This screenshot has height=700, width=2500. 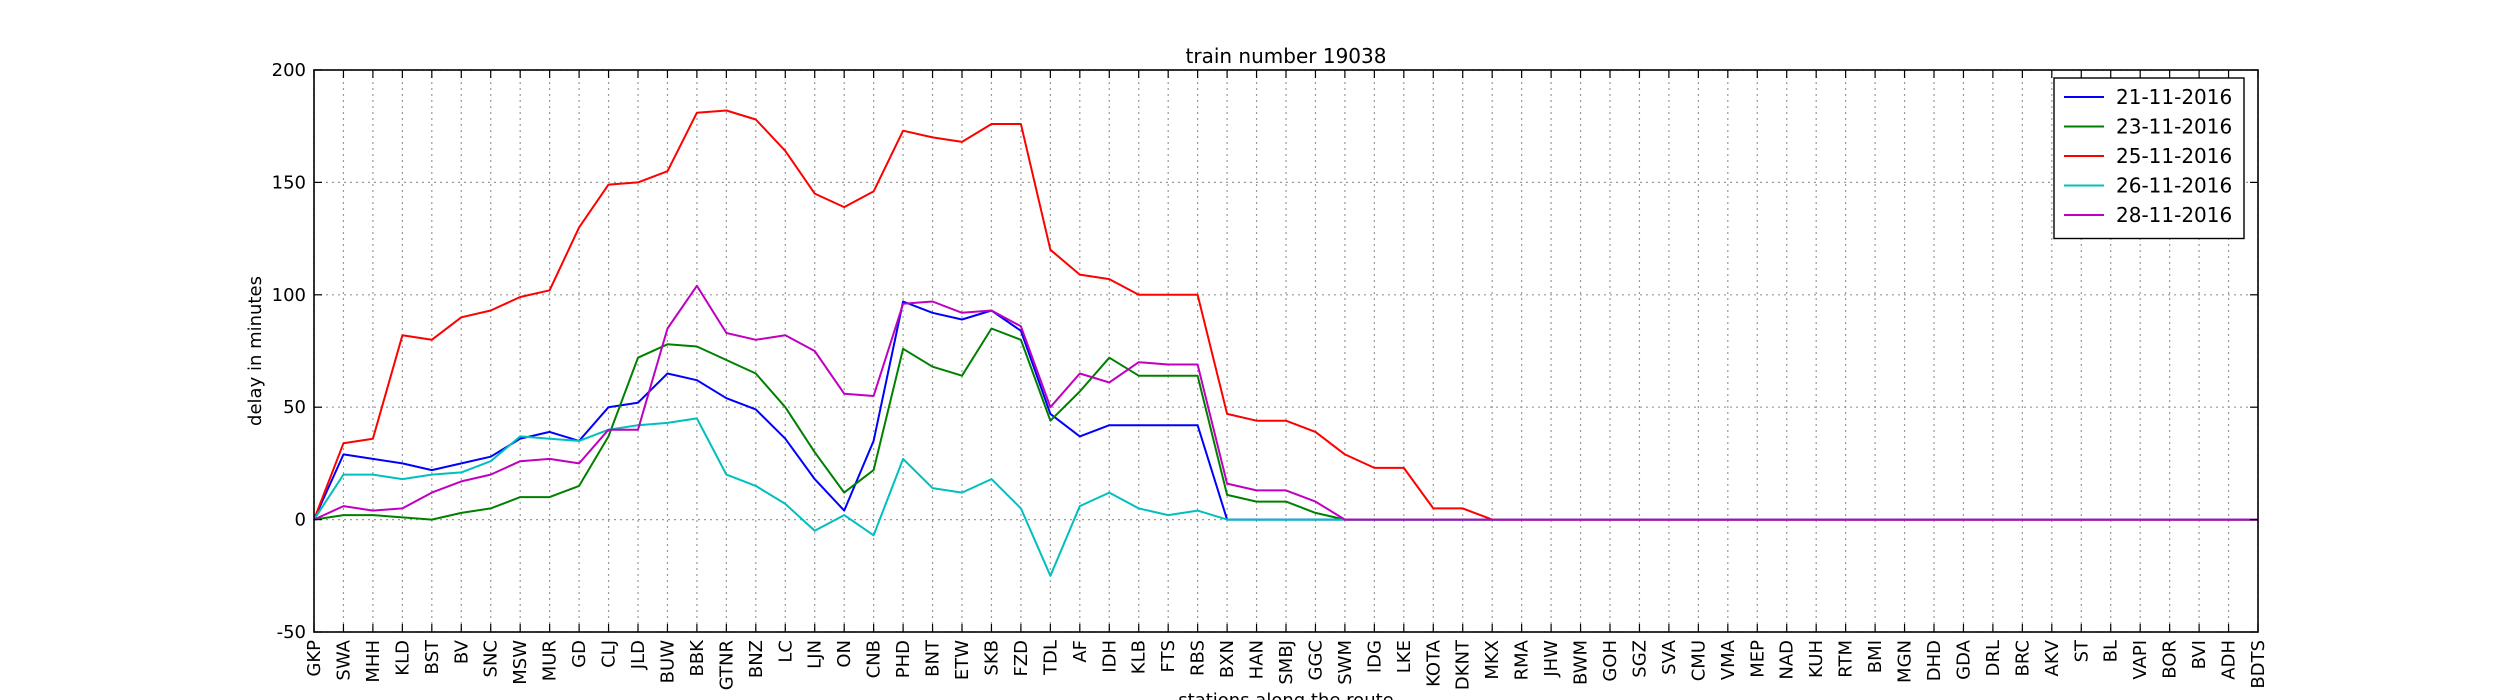 I want to click on x-tick-label: SVA, so click(x=1669, y=657).